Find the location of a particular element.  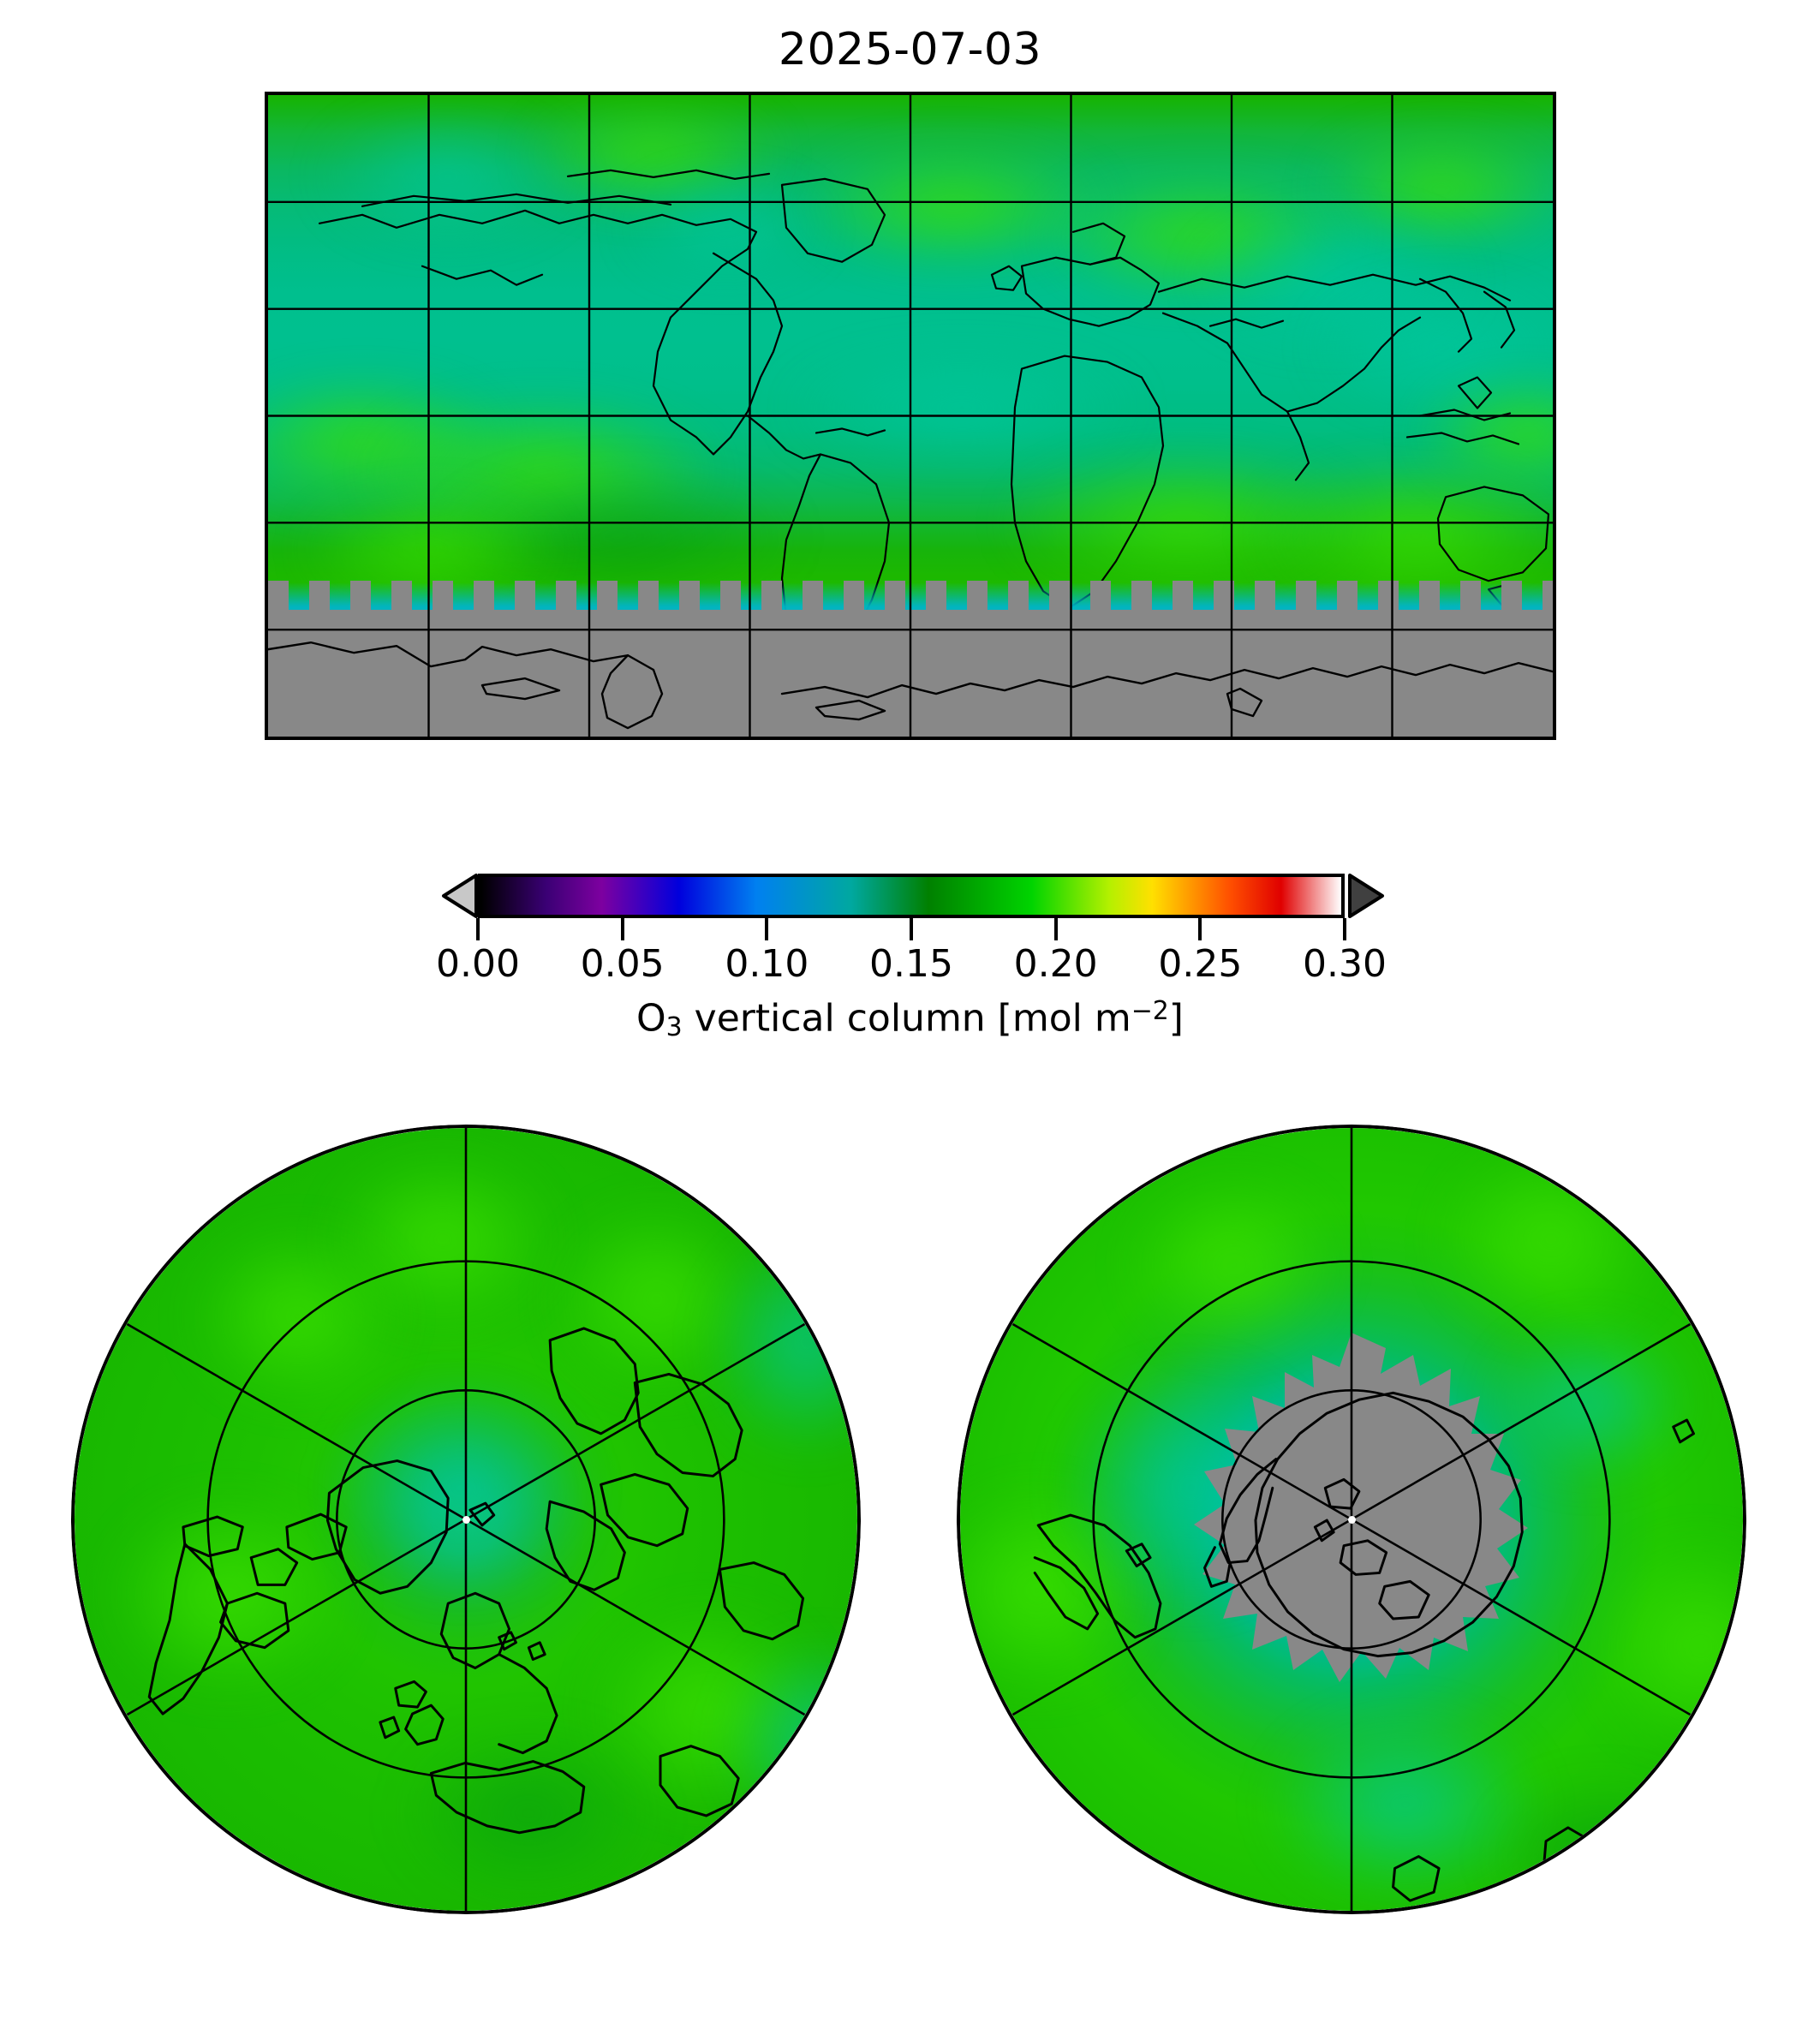

colorbar-tick-label: 0.20 is located at coordinates (1055, 964).